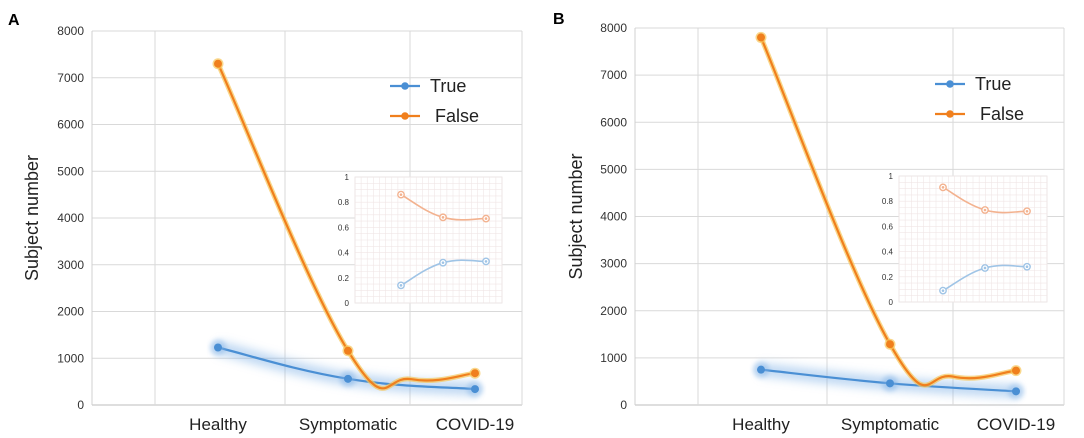  What do you see at coordinates (14, 20) in the screenshot?
I see `panel-label: A` at bounding box center [14, 20].